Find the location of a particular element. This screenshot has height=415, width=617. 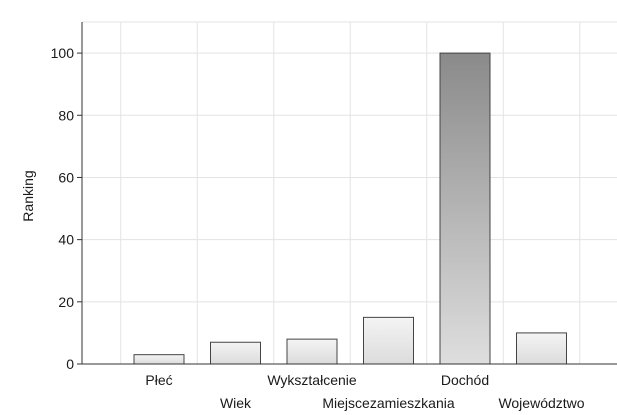

y-tick-label: 100 is located at coordinates (63, 53).